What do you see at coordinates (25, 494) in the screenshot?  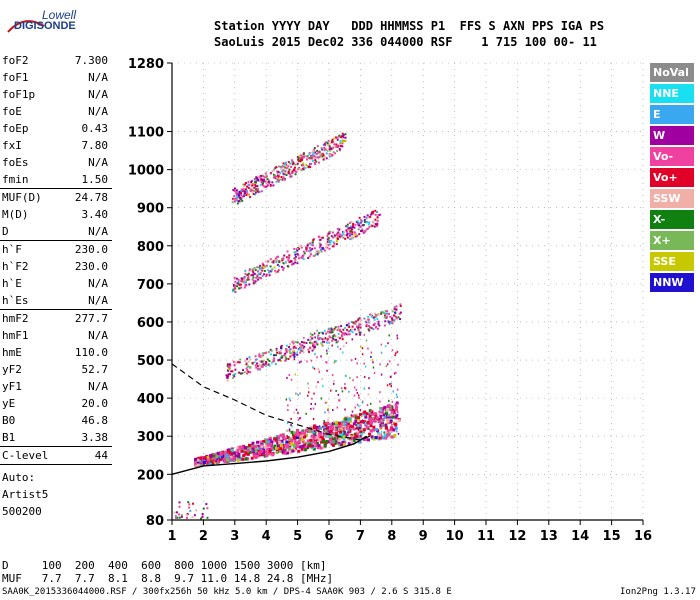 I see `autoscaling-line2: Artist5` at bounding box center [25, 494].